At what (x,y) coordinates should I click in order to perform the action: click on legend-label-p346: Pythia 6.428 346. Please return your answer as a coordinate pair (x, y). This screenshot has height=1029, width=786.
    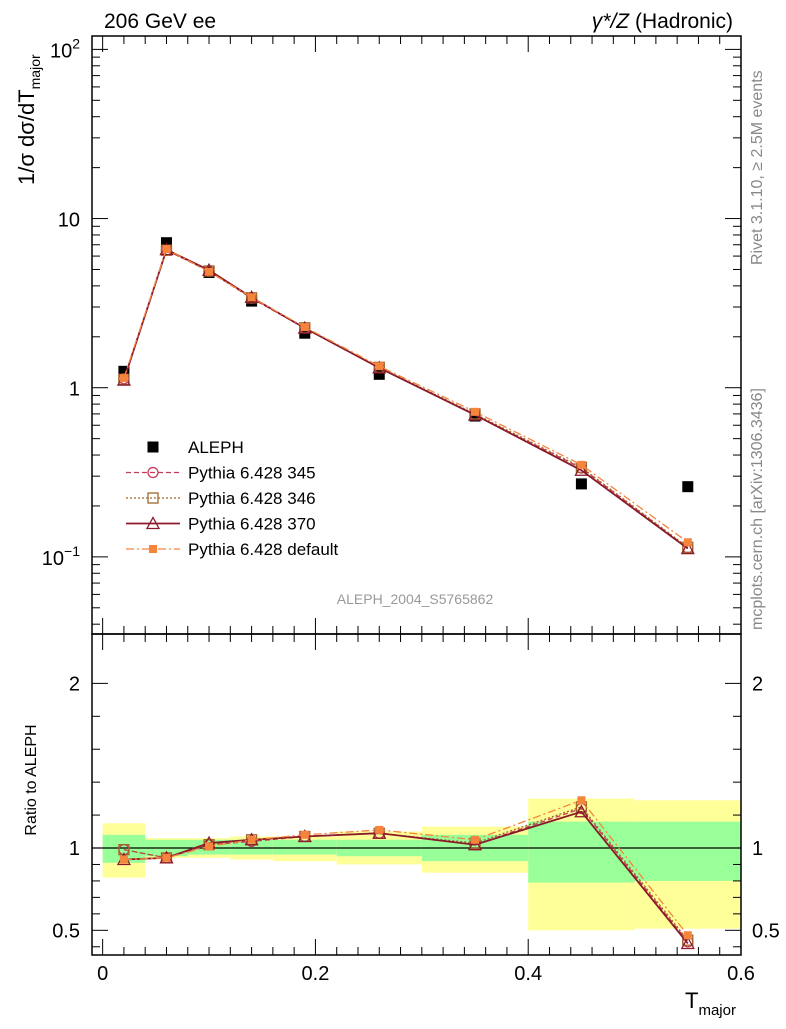
    Looking at the image, I should click on (252, 498).